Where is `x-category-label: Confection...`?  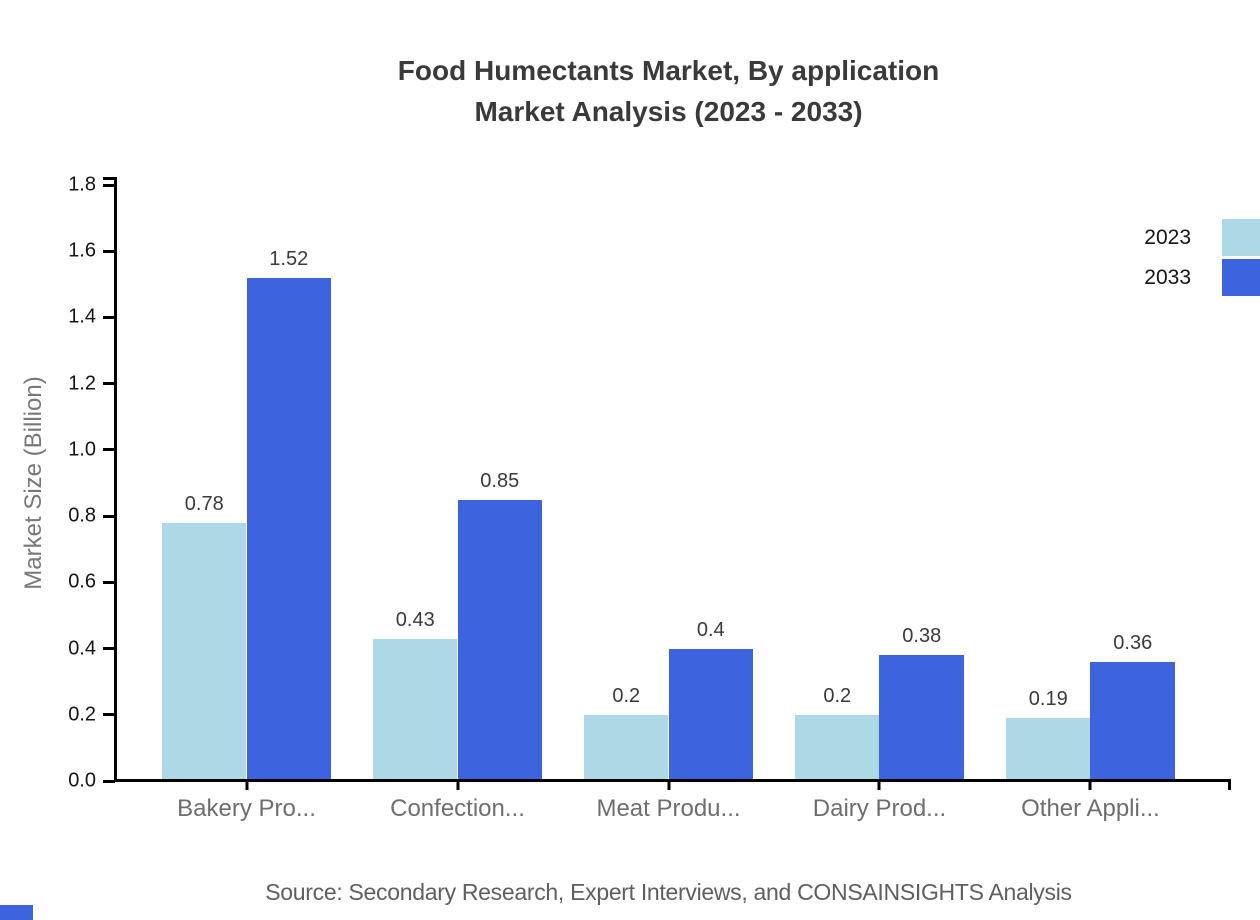 x-category-label: Confection... is located at coordinates (457, 808).